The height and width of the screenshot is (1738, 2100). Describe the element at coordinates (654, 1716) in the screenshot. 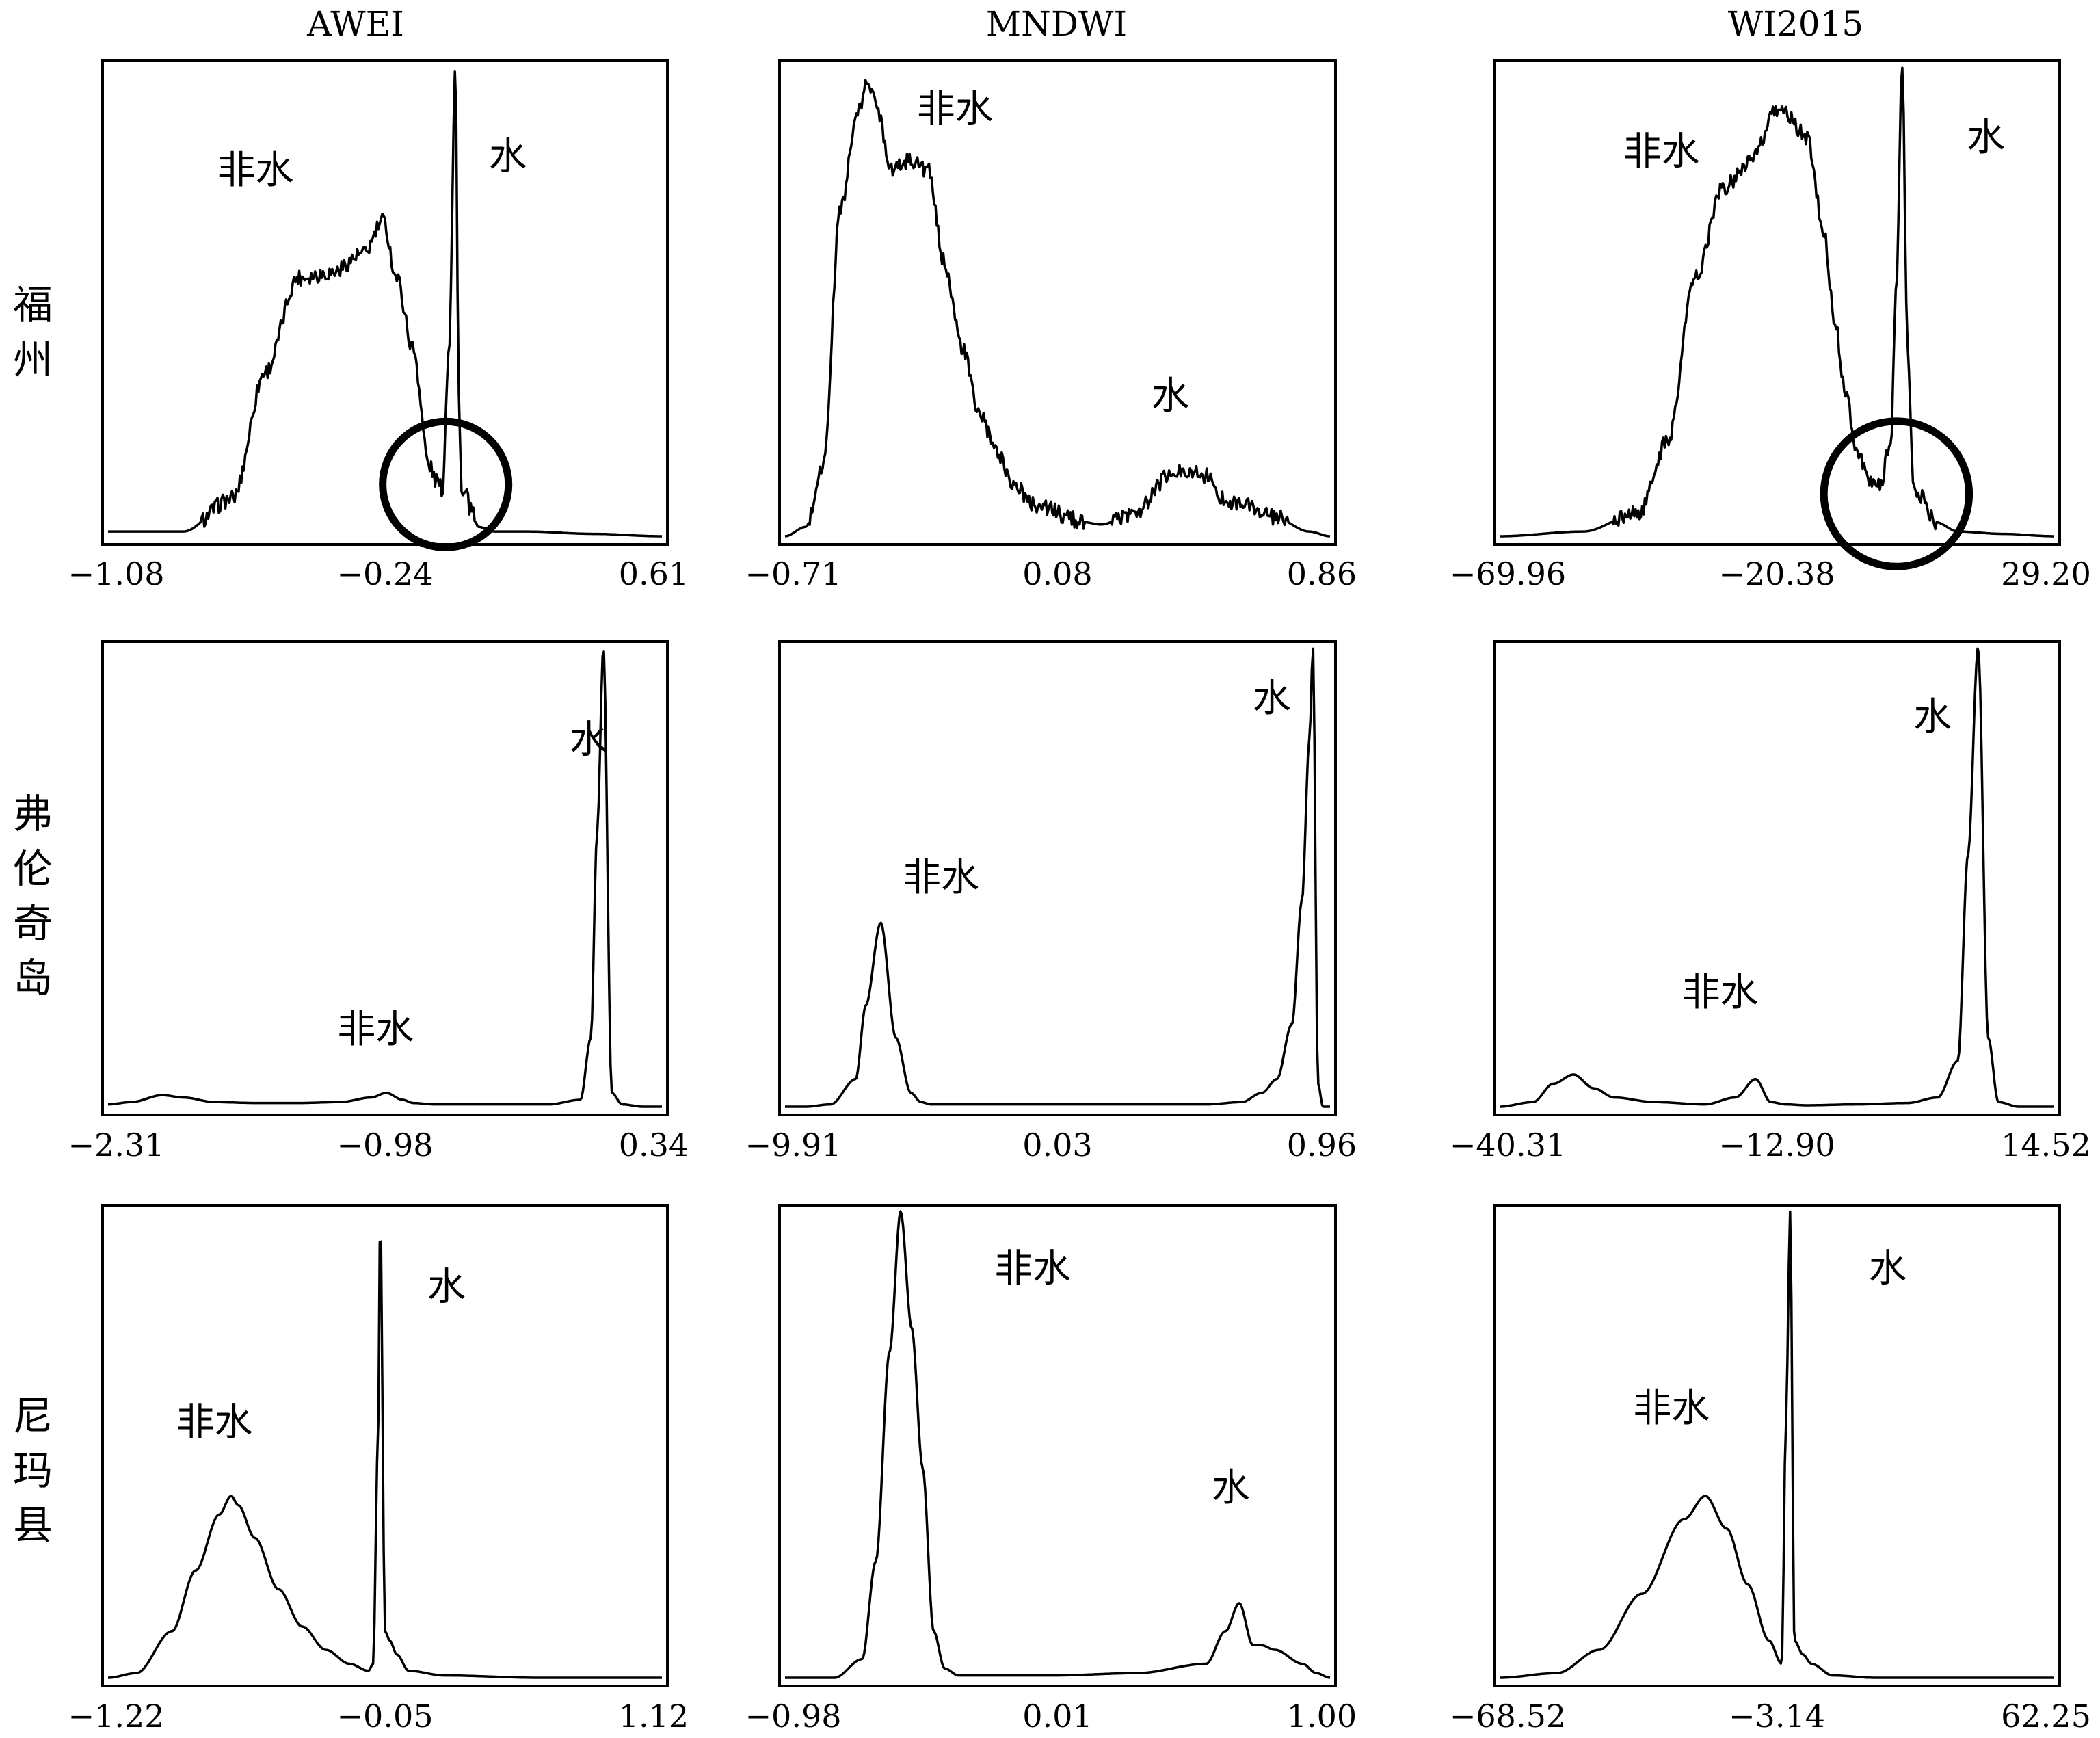

I see `x-tick-label: 1.12` at that location.